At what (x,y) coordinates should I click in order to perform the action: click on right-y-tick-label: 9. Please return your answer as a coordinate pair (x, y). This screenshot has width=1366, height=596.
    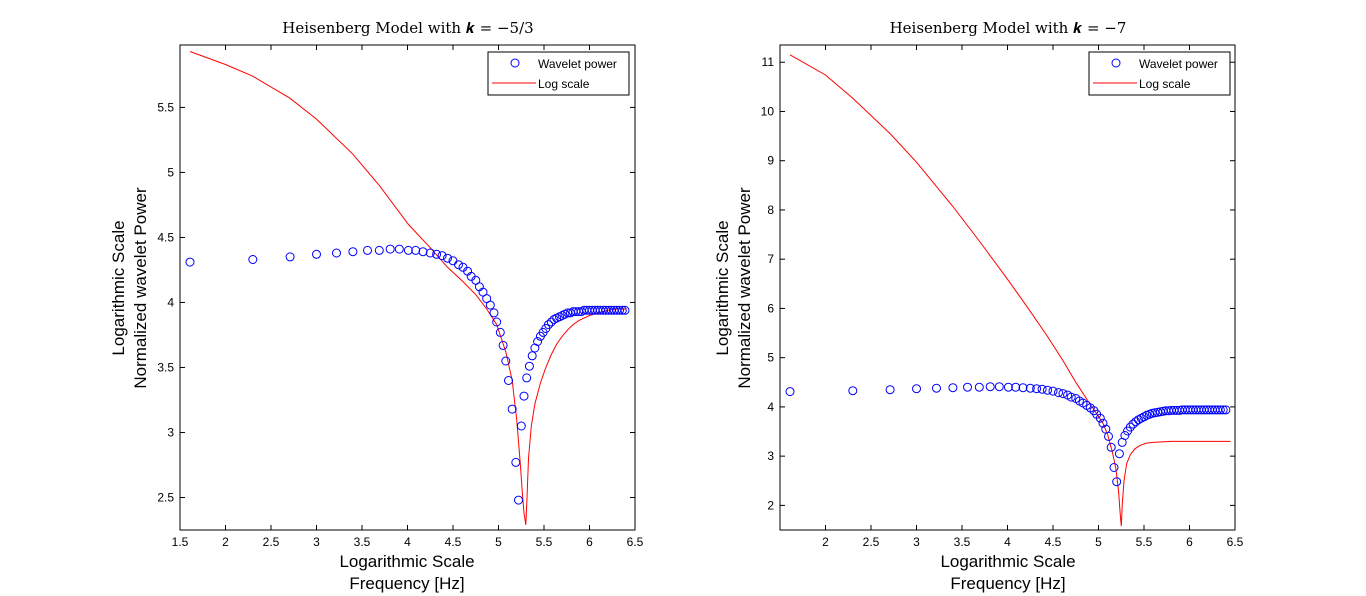
    Looking at the image, I should click on (770, 161).